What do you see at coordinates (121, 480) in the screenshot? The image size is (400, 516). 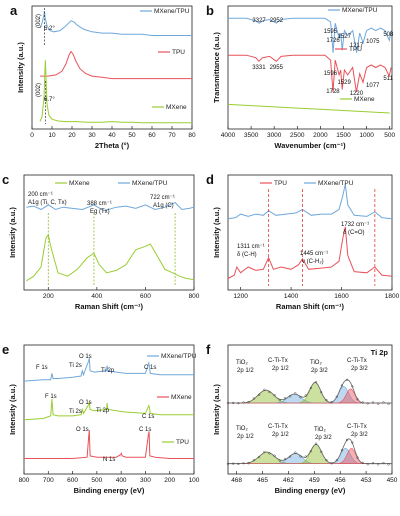 I see `x-tick-label: 400` at bounding box center [121, 480].